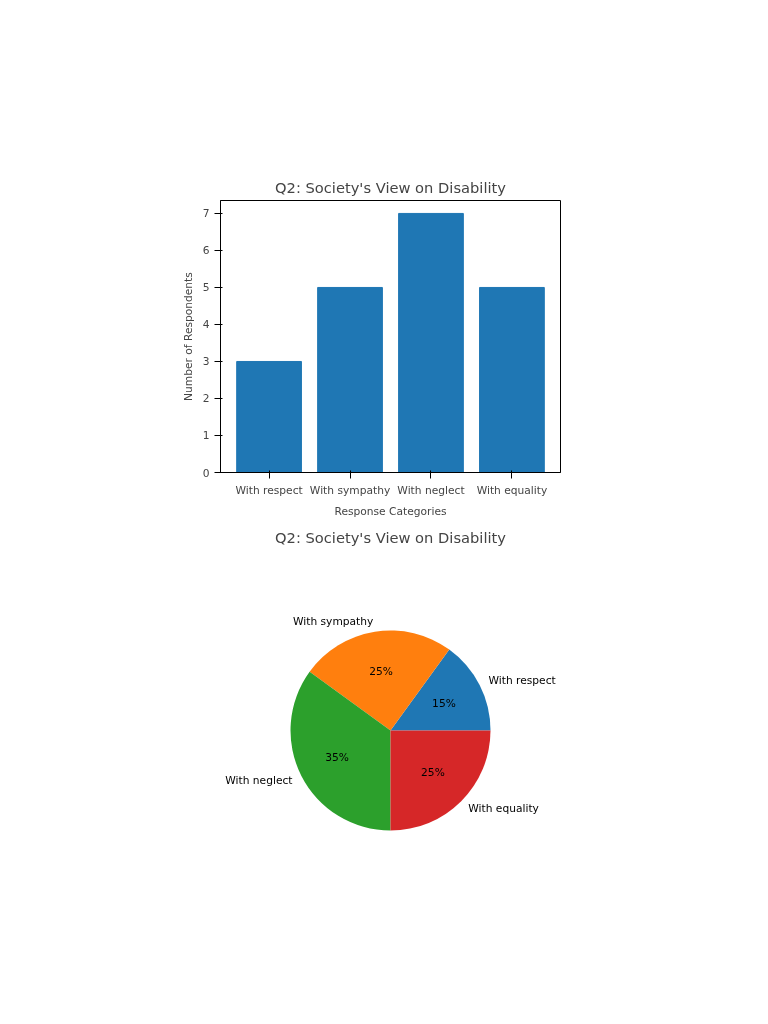 The height and width of the screenshot is (1024, 768). Describe the element at coordinates (206, 399) in the screenshot. I see `y-tick-label: 2` at that location.